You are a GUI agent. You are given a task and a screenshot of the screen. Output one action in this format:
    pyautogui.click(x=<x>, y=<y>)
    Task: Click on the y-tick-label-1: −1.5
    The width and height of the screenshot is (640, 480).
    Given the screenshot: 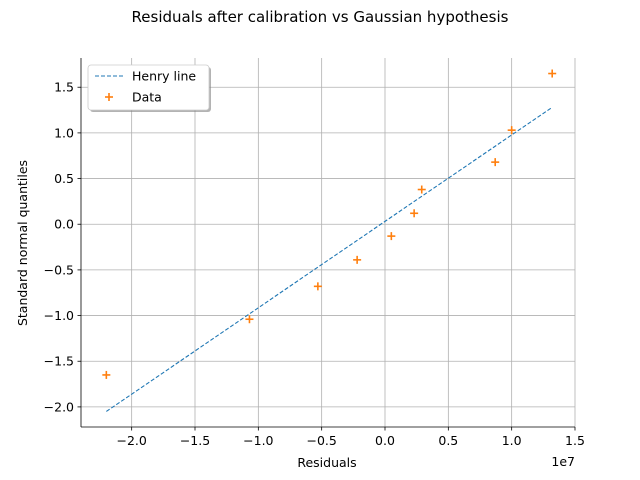 What is the action you would take?
    pyautogui.click(x=59, y=361)
    